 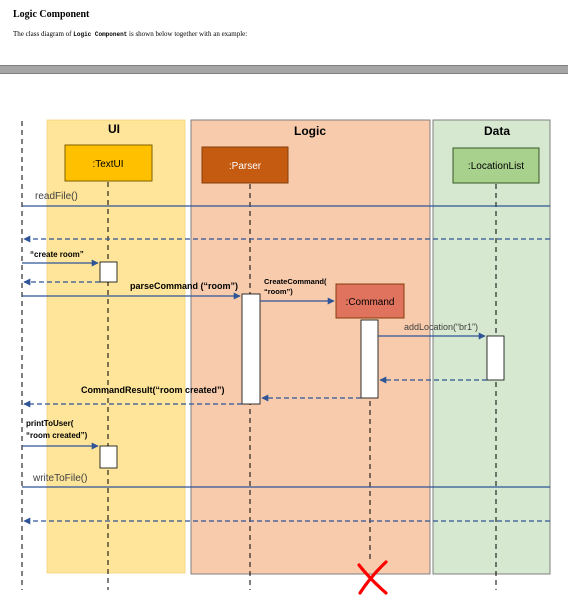 I want to click on textui-box, so click(x=108, y=163).